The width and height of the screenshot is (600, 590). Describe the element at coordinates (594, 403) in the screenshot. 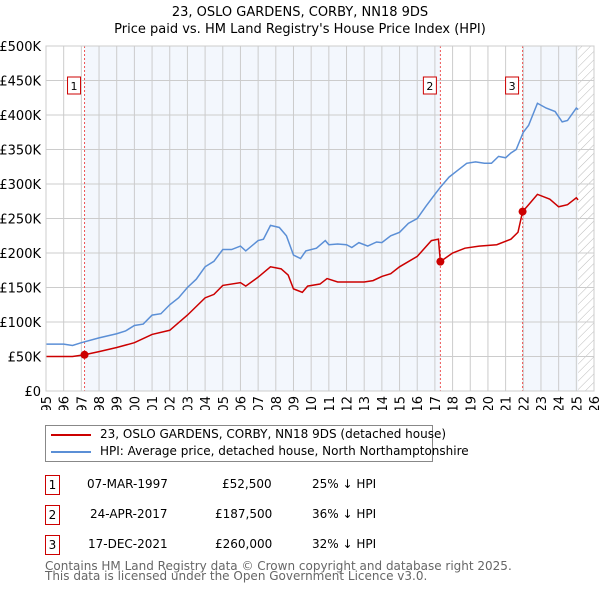

I see `x-tick-label: 2026` at that location.